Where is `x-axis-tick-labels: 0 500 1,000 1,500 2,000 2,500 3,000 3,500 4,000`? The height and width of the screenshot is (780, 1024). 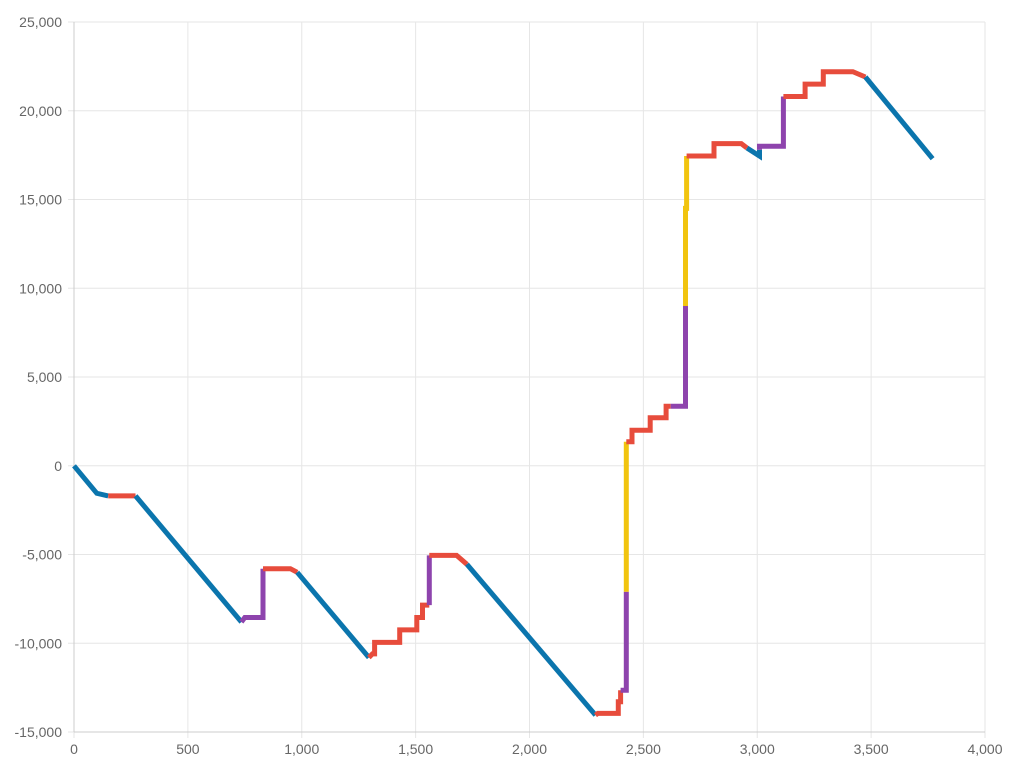
x-axis-tick-labels: 0 500 1,000 1,500 2,000 2,500 3,000 3,500 4,000 is located at coordinates (536, 749).